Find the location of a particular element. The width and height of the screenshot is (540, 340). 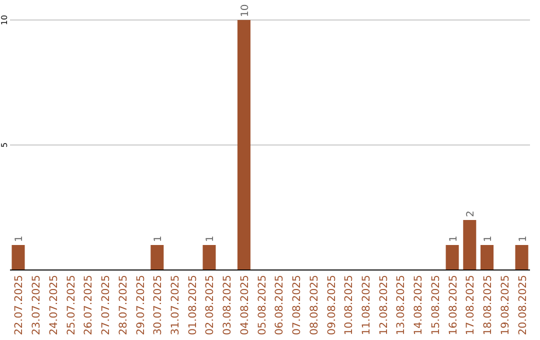

x-tick-label: 28.07.2025 is located at coordinates (123, 305).